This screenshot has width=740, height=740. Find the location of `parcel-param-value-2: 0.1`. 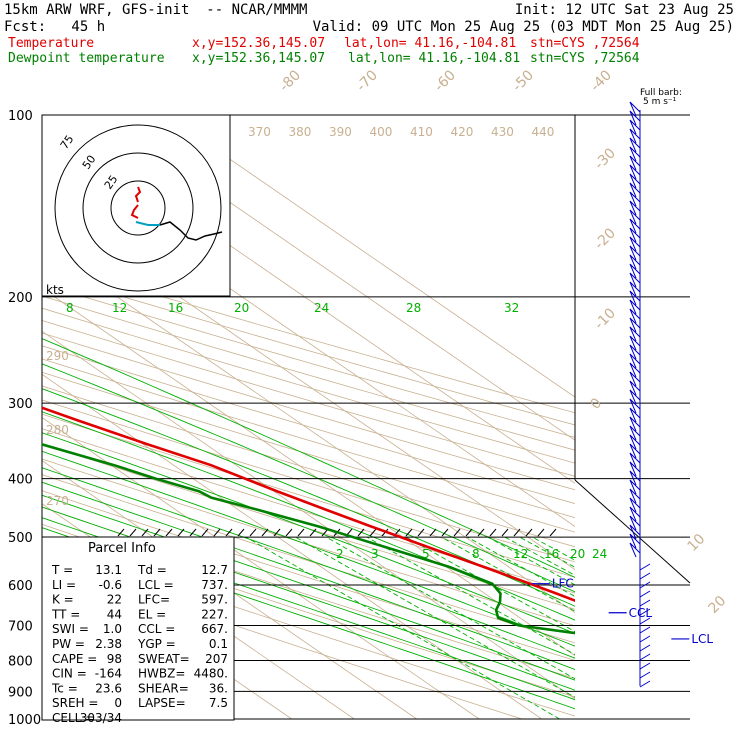

parcel-param-value-2: 0.1 is located at coordinates (218, 644).